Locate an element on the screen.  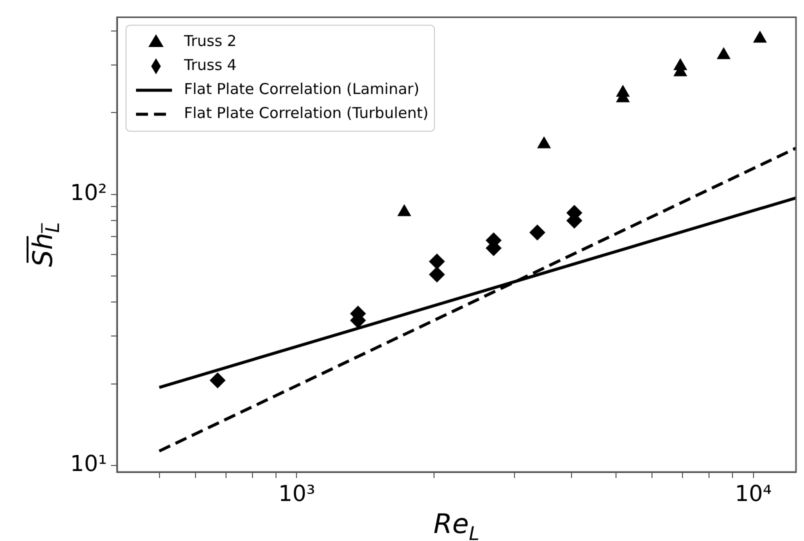
legend-label: Truss 4 is located at coordinates (210, 65).